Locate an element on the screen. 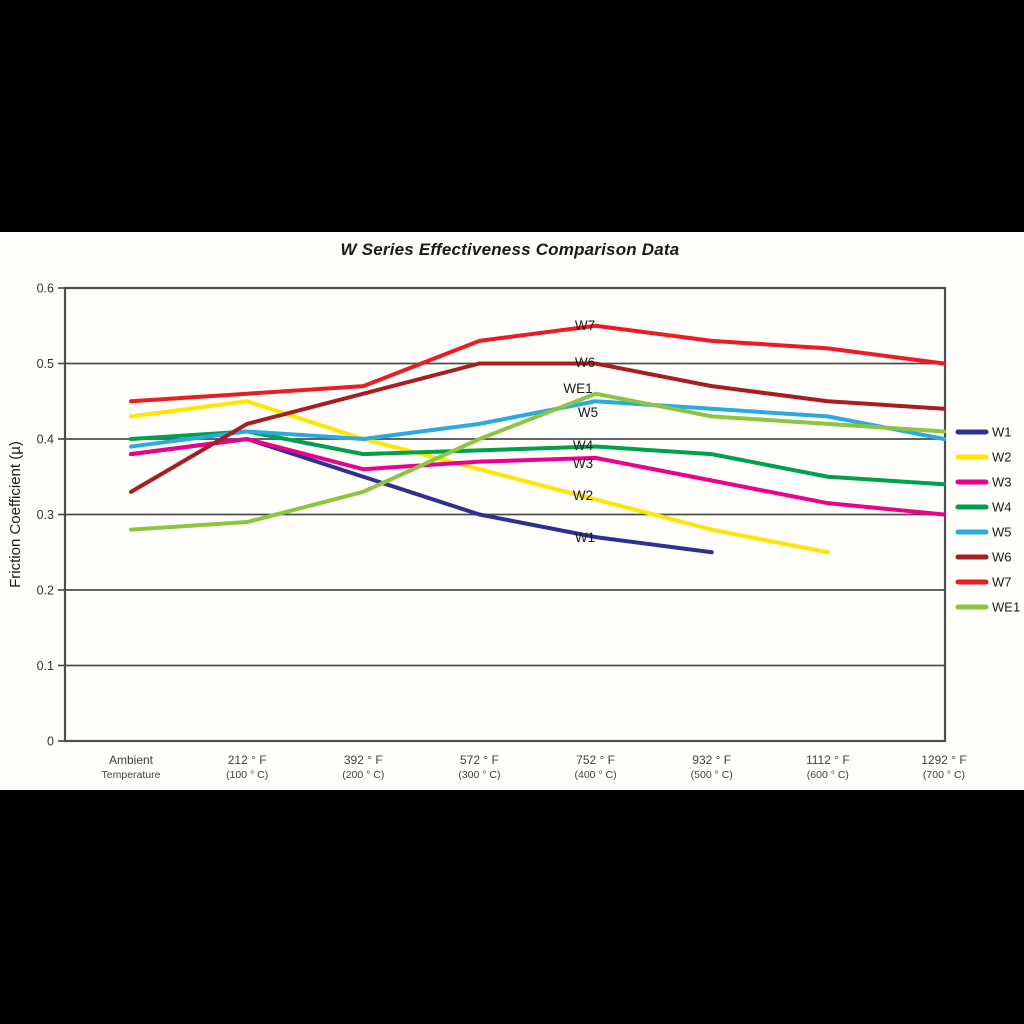  series-line-W6 is located at coordinates (537, 427).